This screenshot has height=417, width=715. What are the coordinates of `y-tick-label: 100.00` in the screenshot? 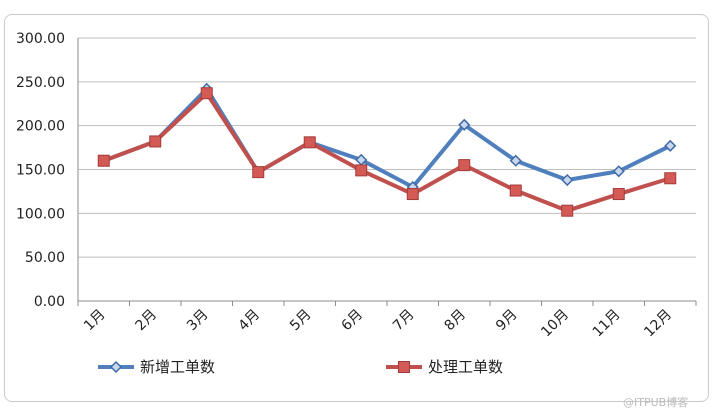 It's located at (40, 214).